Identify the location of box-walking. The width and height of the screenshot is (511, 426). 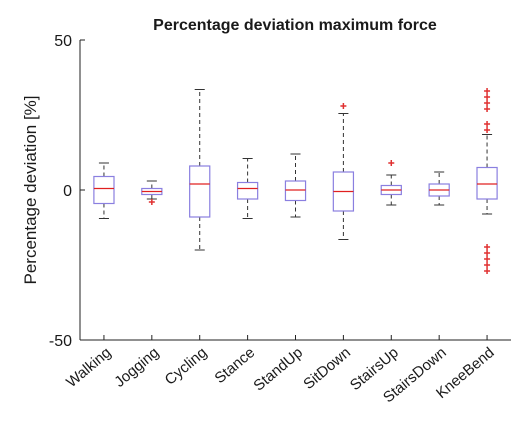
(104, 190).